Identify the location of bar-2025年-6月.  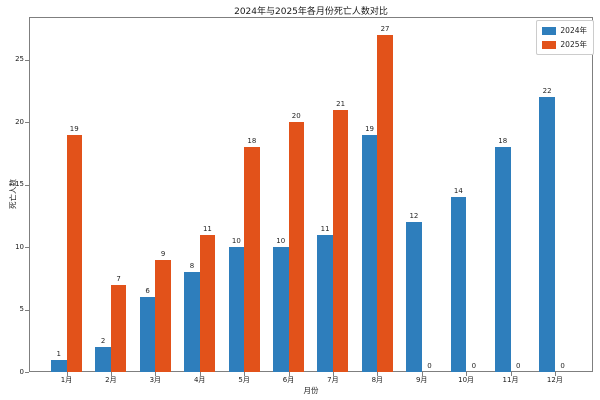
(296, 247).